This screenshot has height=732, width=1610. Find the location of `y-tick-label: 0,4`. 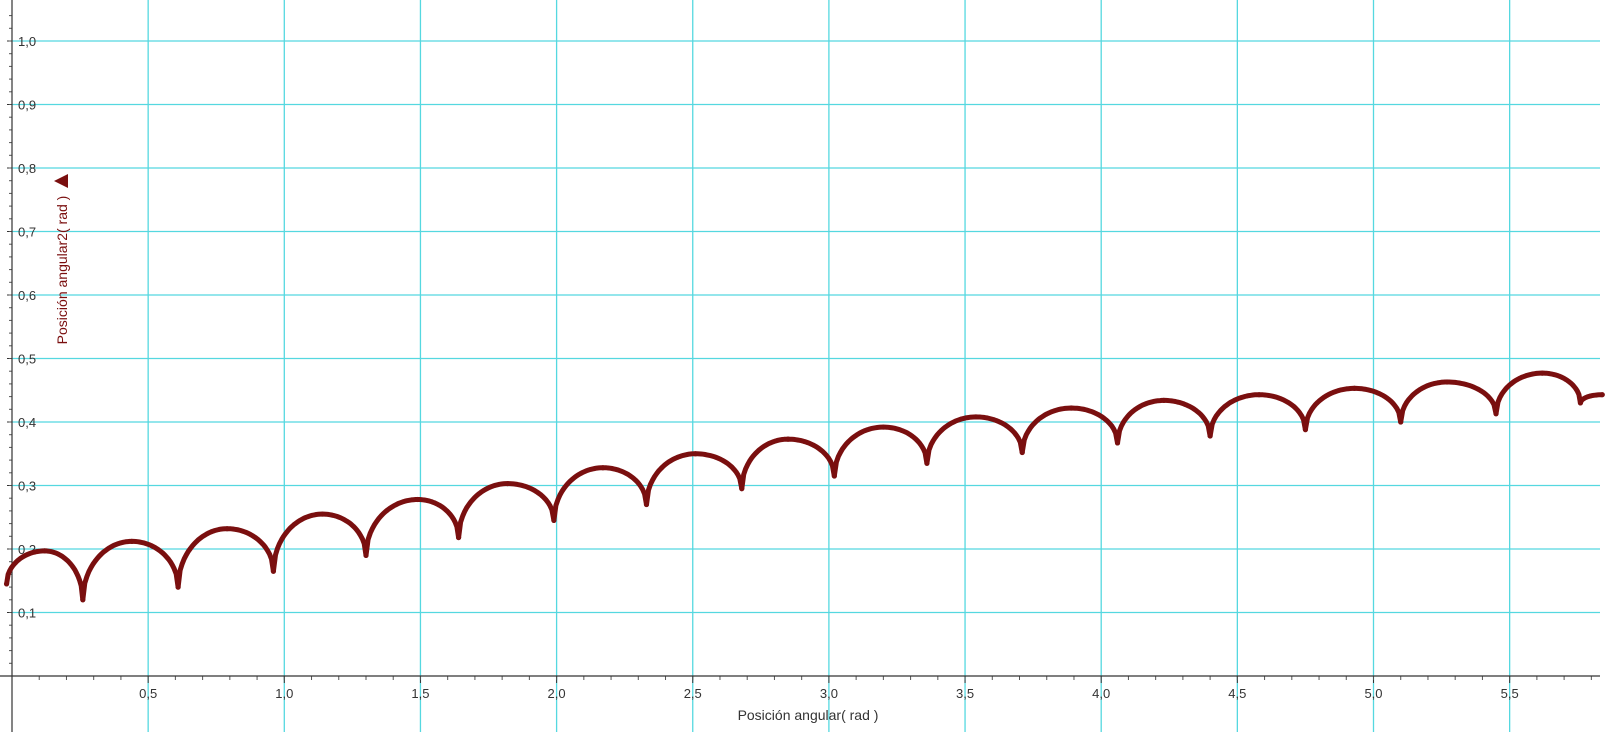

y-tick-label: 0,4 is located at coordinates (27, 422).